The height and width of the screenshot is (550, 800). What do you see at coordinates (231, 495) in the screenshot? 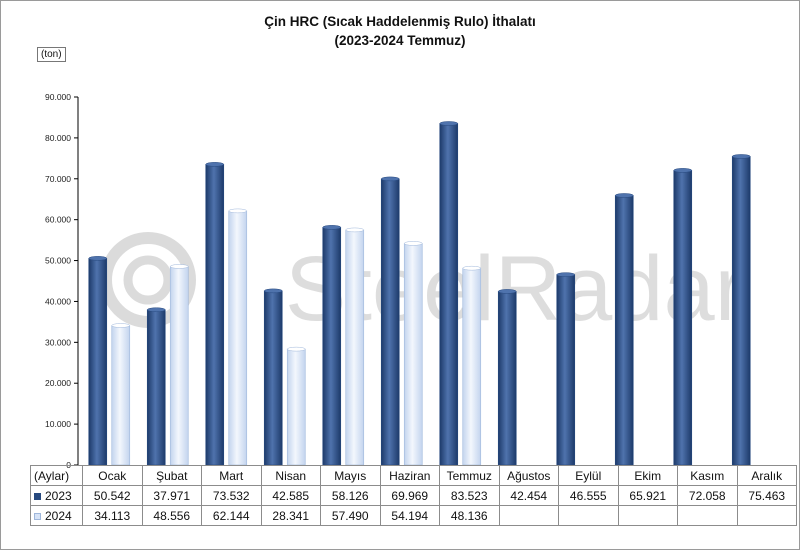
I see `table-cell-2023: 73.532` at bounding box center [231, 495].